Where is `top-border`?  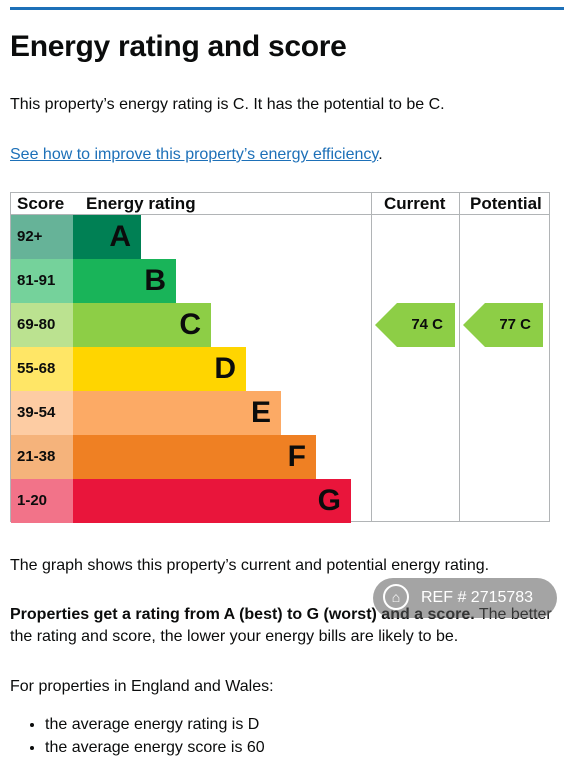 top-border is located at coordinates (287, 8).